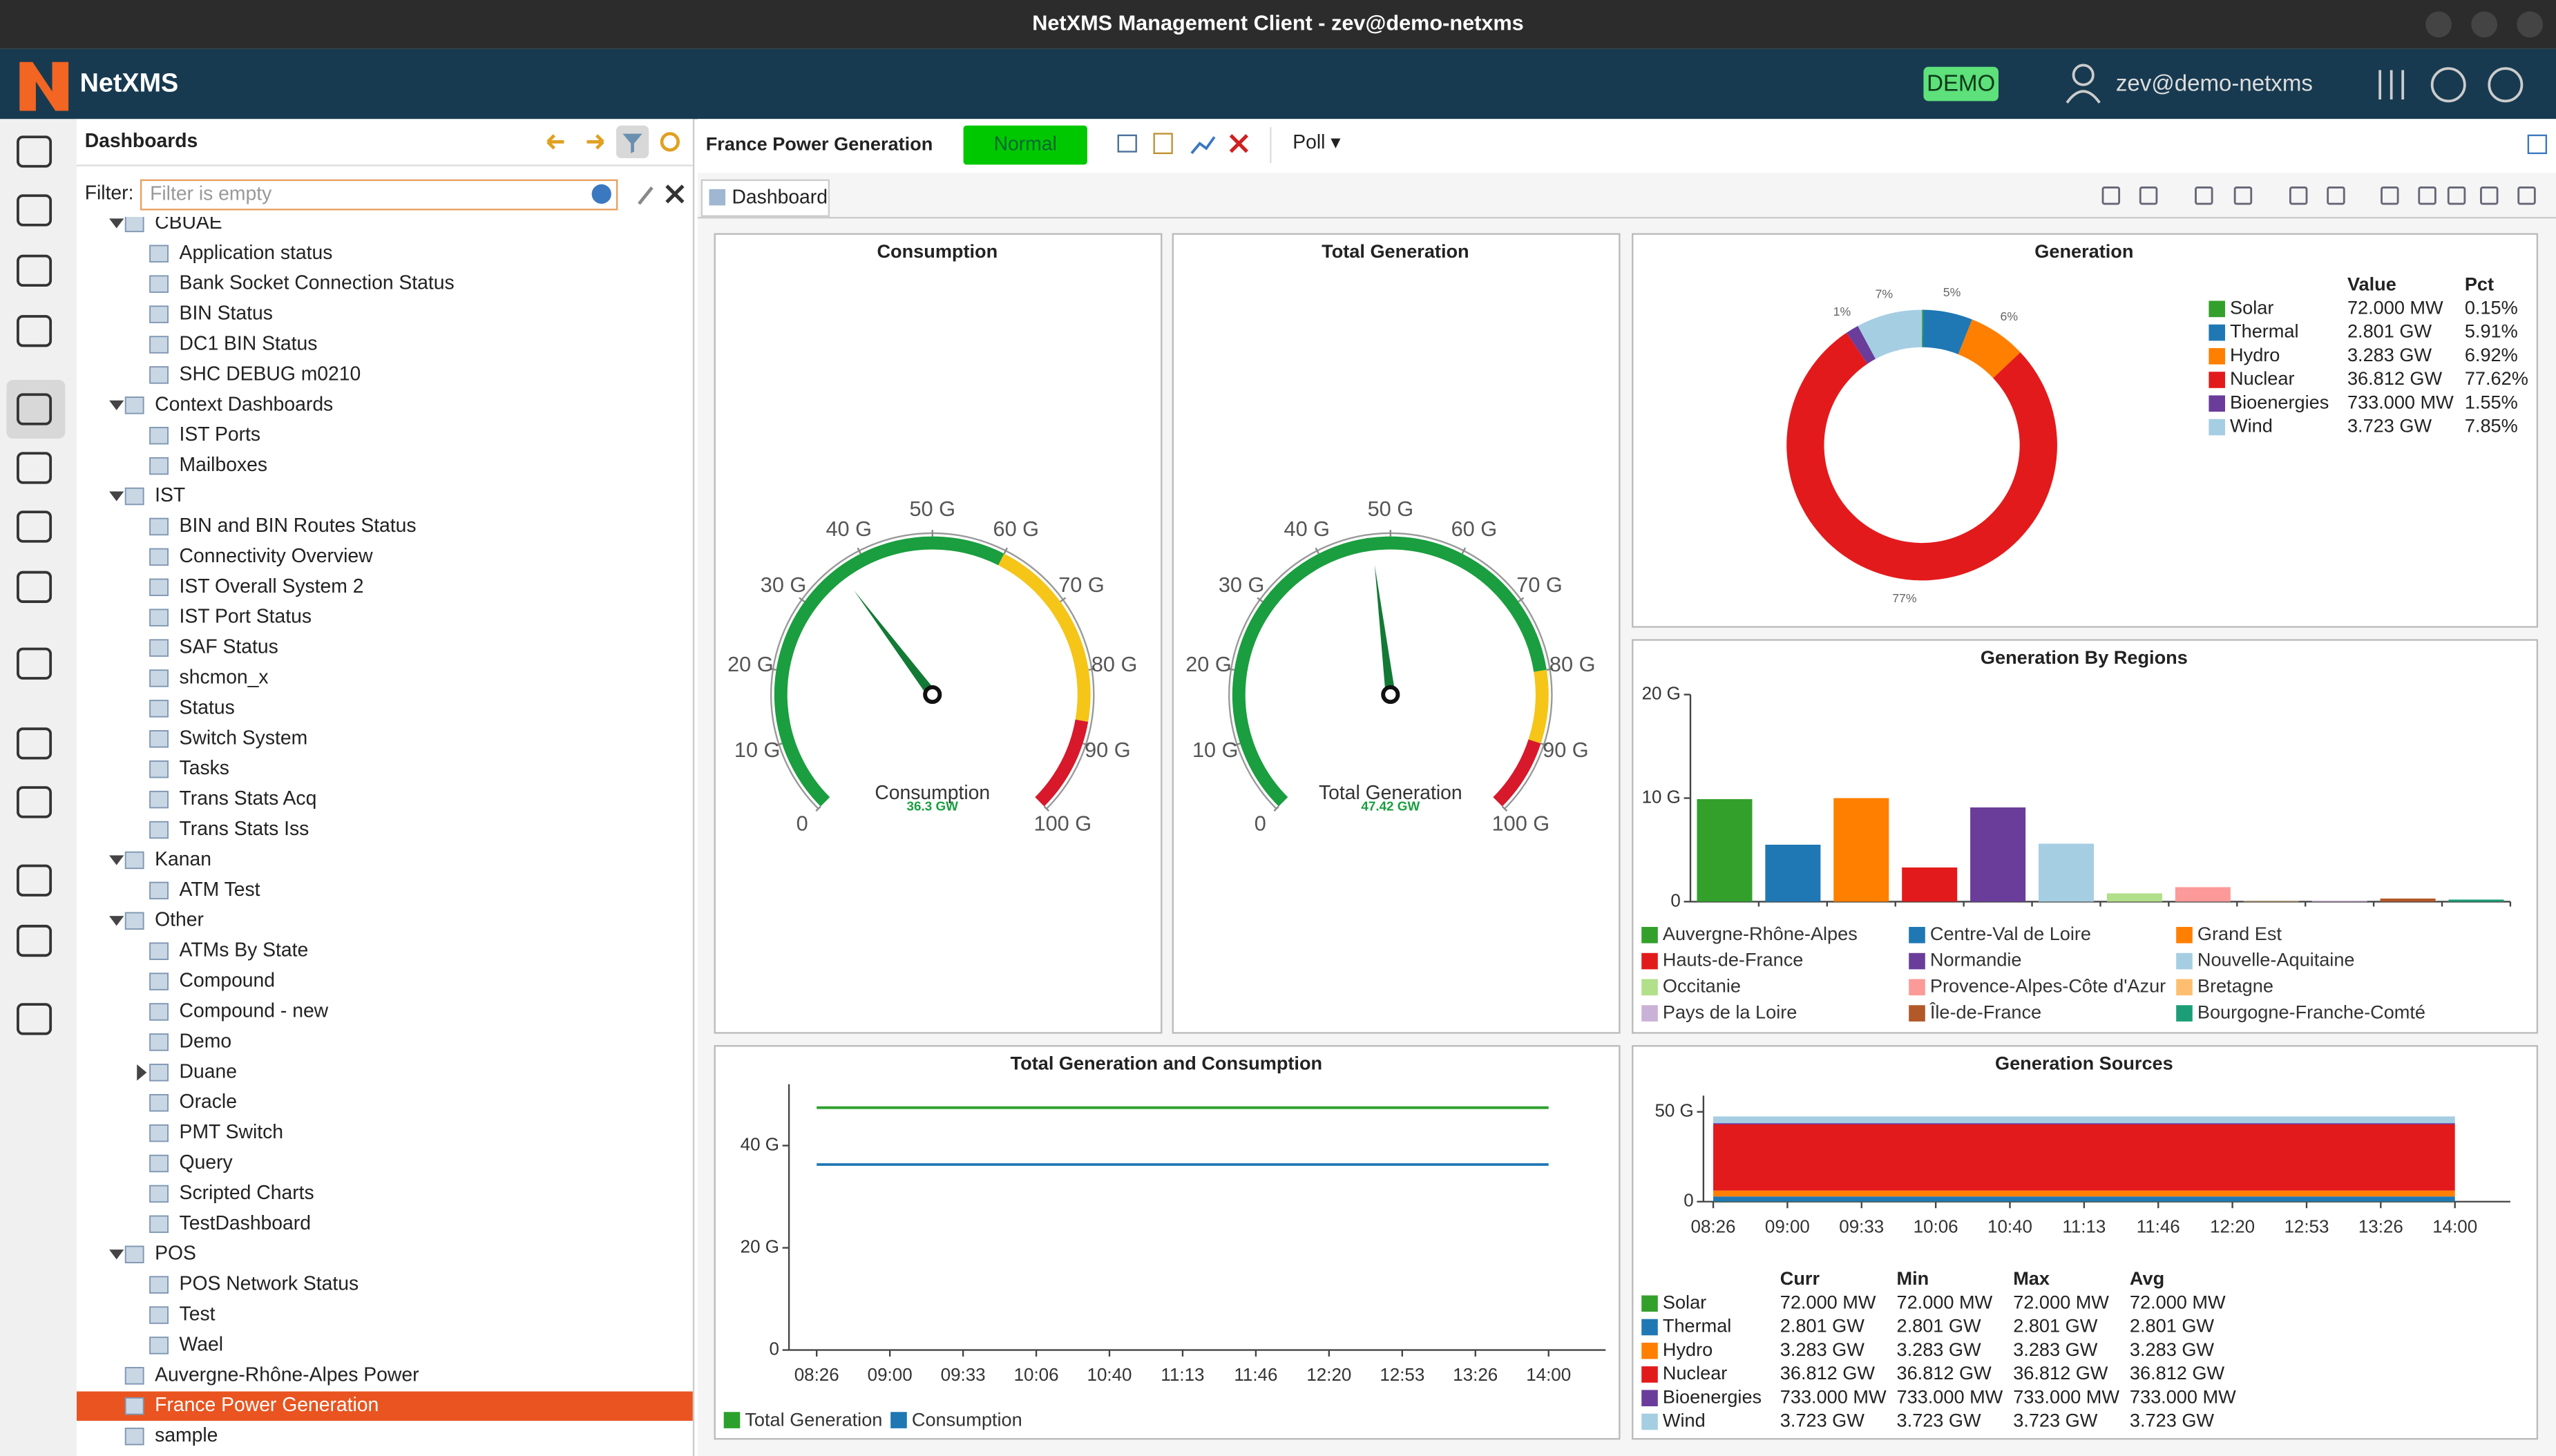 This screenshot has height=1456, width=2556. What do you see at coordinates (220, 890) in the screenshot?
I see `tree-label: ATM Test` at bounding box center [220, 890].